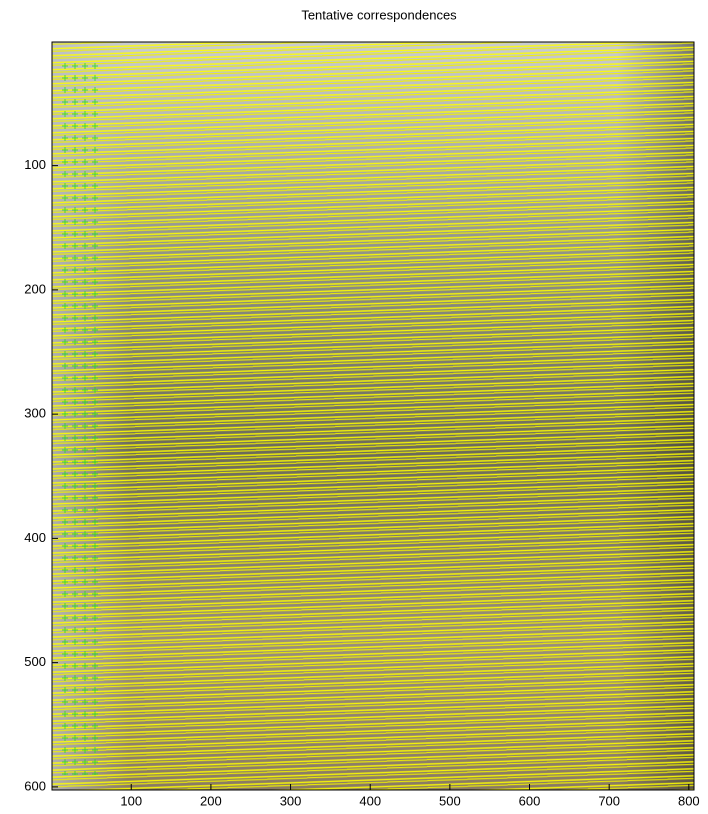 Image resolution: width=708 pixels, height=814 pixels. Describe the element at coordinates (35, 785) in the screenshot. I see `y-tick-label: 600` at that location.